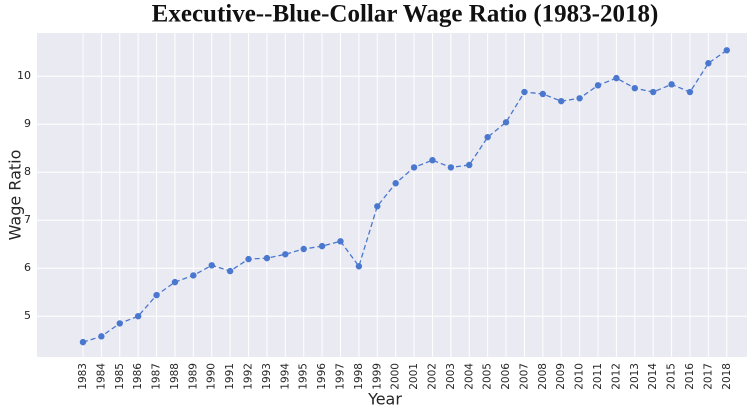  Describe the element at coordinates (672, 376) in the screenshot. I see `x-tick-label: 2015` at that location.